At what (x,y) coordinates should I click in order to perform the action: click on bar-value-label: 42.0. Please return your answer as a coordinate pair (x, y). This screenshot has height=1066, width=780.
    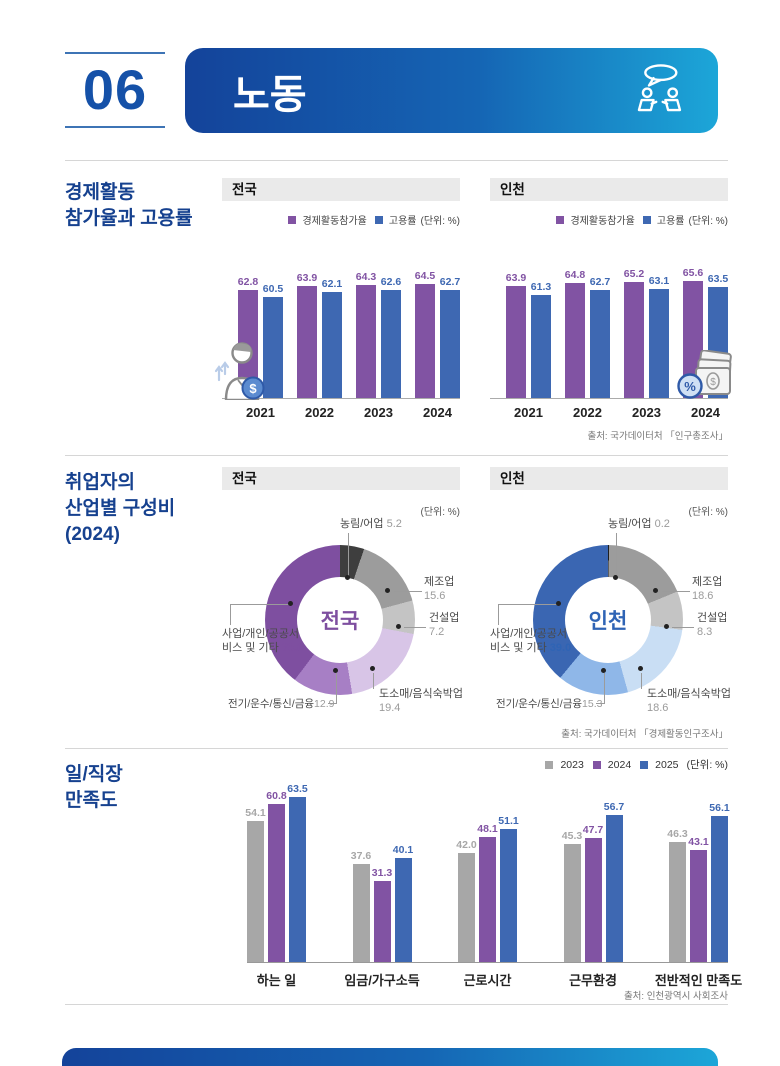
    Looking at the image, I should click on (466, 844).